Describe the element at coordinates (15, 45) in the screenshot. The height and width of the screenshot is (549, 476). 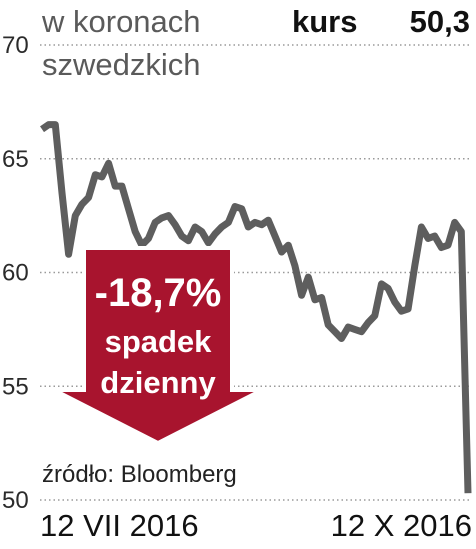
I see `y-tick-label-70: 70` at that location.